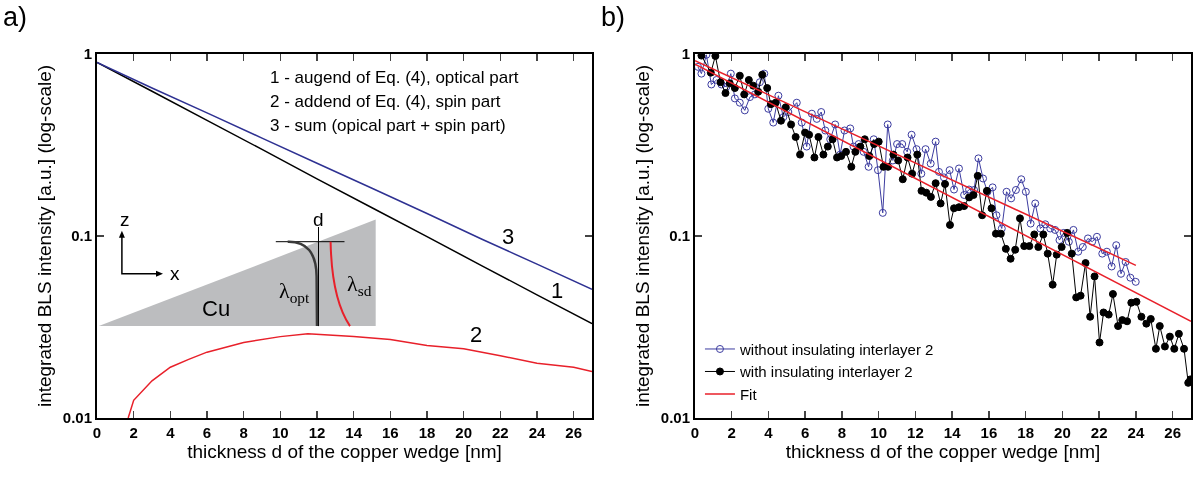  Describe the element at coordinates (15, 17) in the screenshot. I see `chart-title: a)` at that location.